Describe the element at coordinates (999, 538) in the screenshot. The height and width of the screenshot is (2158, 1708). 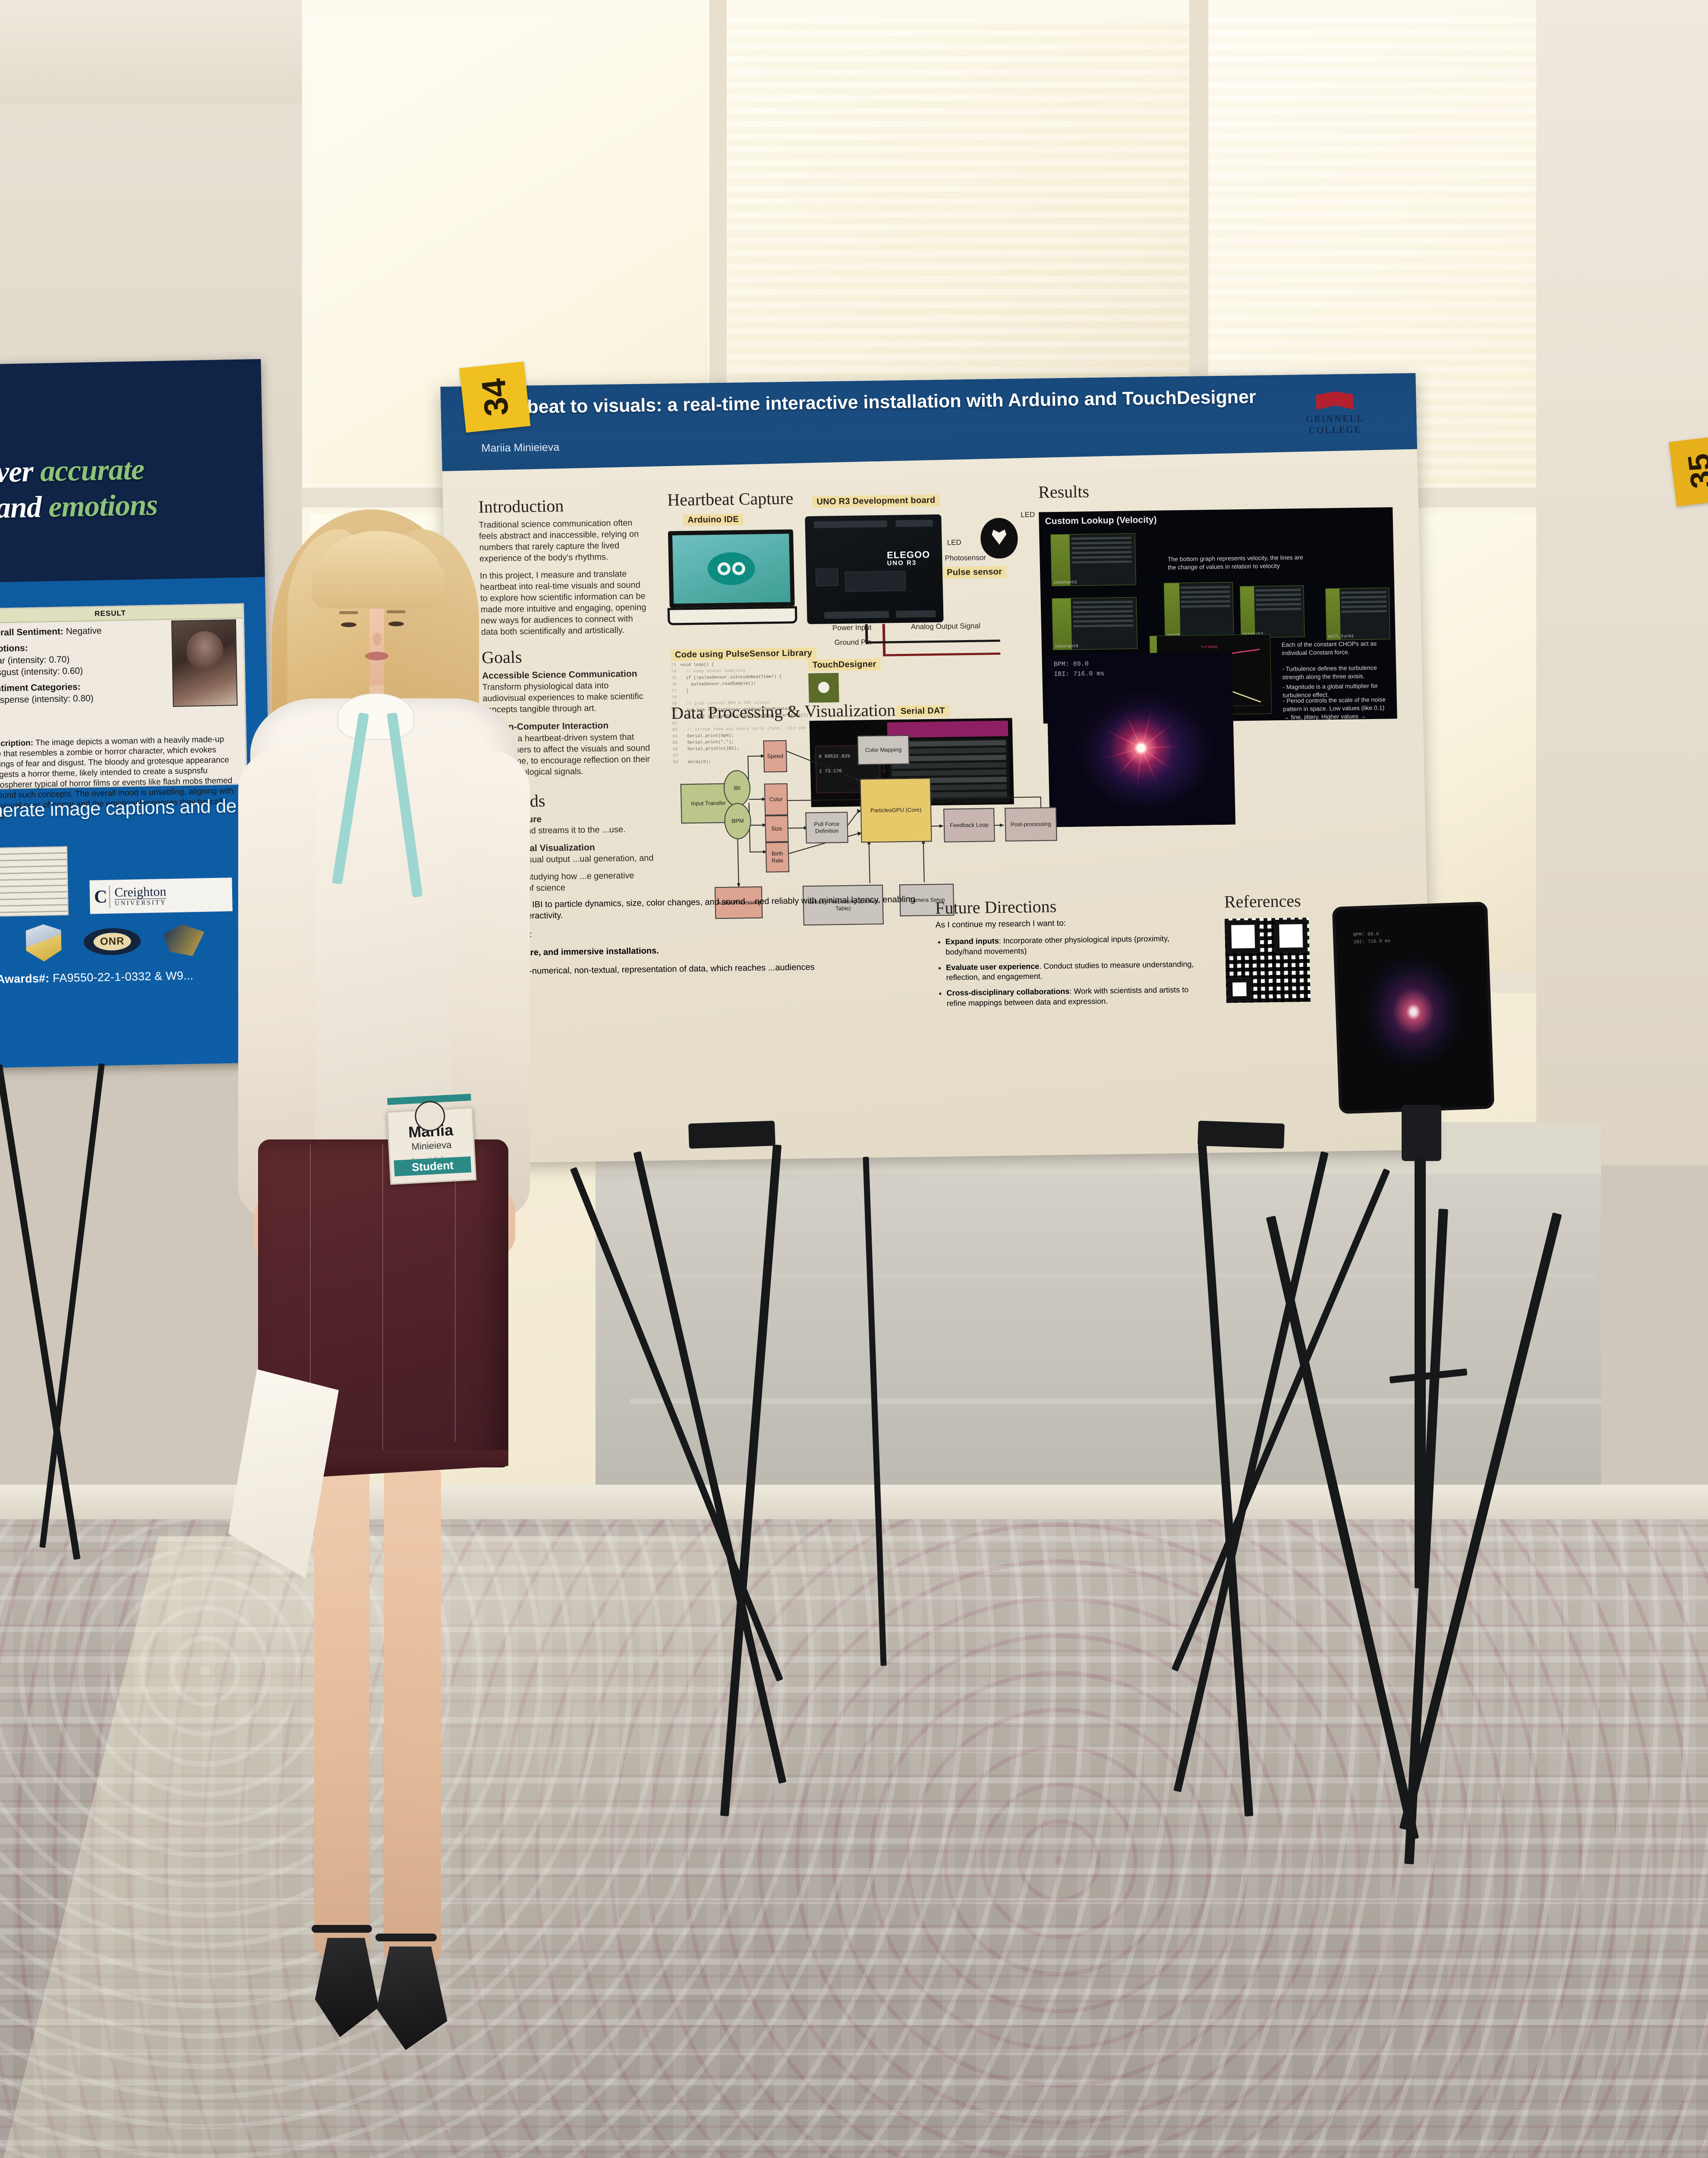
I see `pulse-sensor-illustration` at that location.